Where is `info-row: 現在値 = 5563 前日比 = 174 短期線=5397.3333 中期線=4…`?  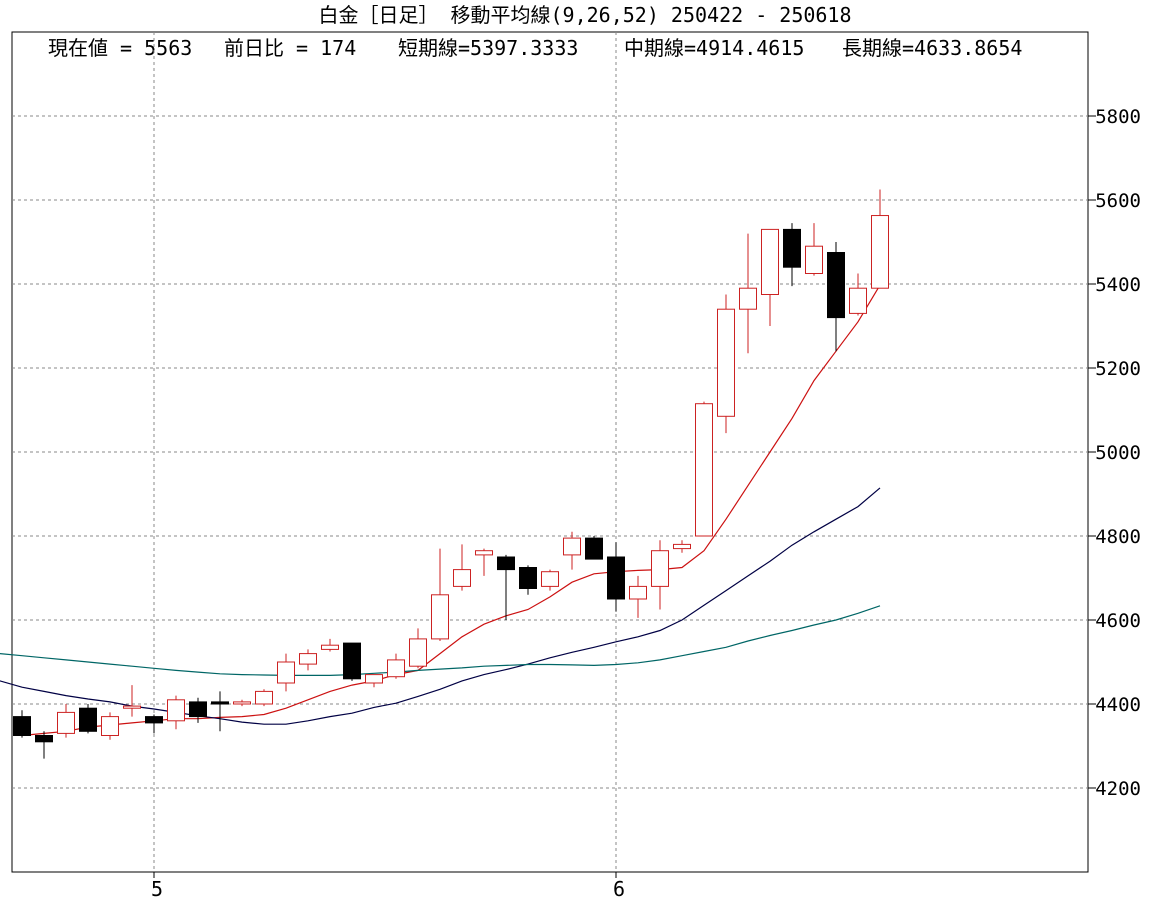 info-row: 現在値 = 5563 前日比 = 174 短期線=5397.3333 中期線=4… is located at coordinates (535, 48).